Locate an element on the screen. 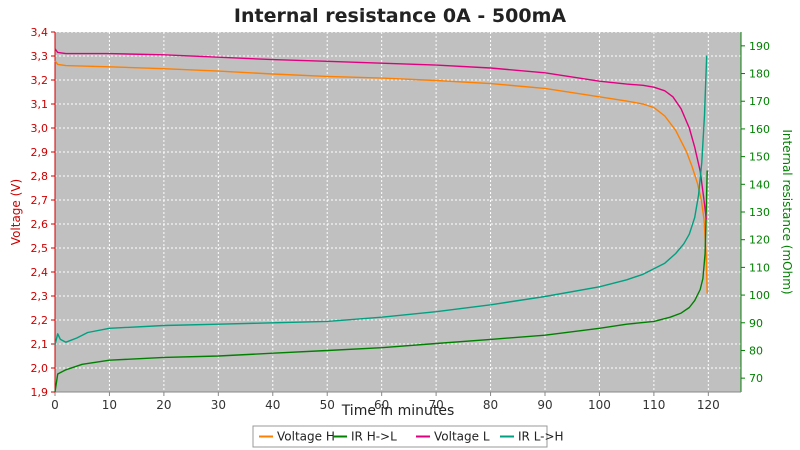 This screenshot has width=800, height=450. x-tick-label: 30 is located at coordinates (218, 405).